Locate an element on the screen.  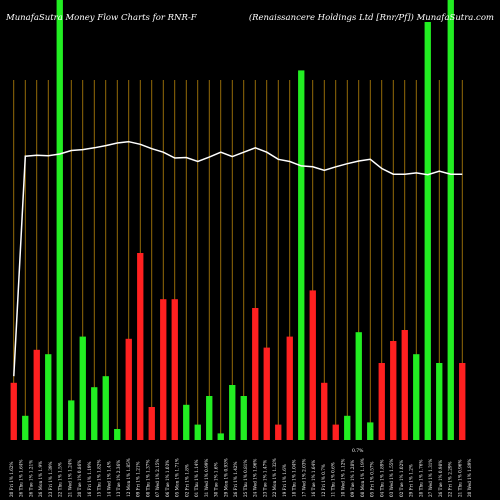
x-tick-label: 09 Fri 1% 1.21% is located at coordinates (138, 479).